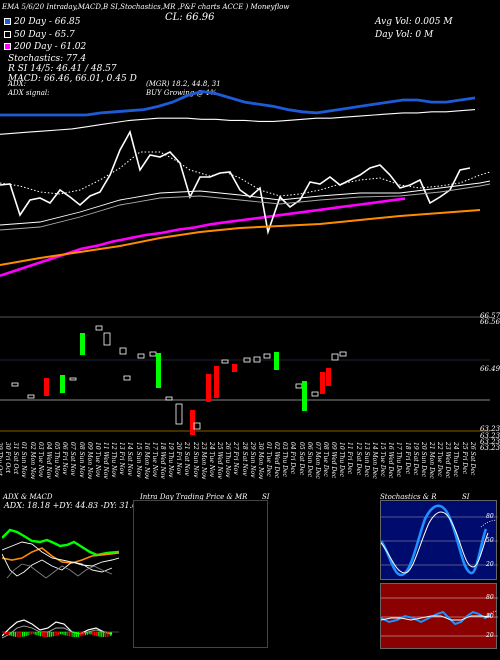 Image resolution: width=500 pixels, height=660 pixels. What do you see at coordinates (187, 459) in the screenshot?
I see `x-label: 21 Sat Nov` at bounding box center [187, 459].